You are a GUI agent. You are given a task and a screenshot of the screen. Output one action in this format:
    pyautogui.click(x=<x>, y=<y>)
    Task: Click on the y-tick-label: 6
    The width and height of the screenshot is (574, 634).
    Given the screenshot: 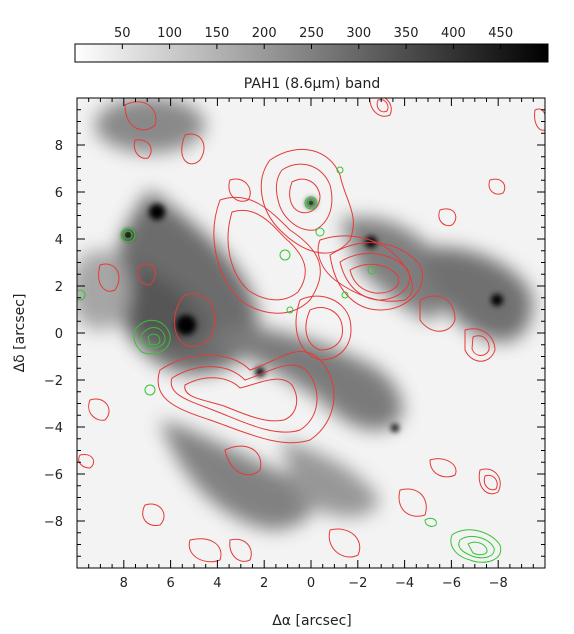 What is the action you would take?
    pyautogui.click(x=59, y=193)
    